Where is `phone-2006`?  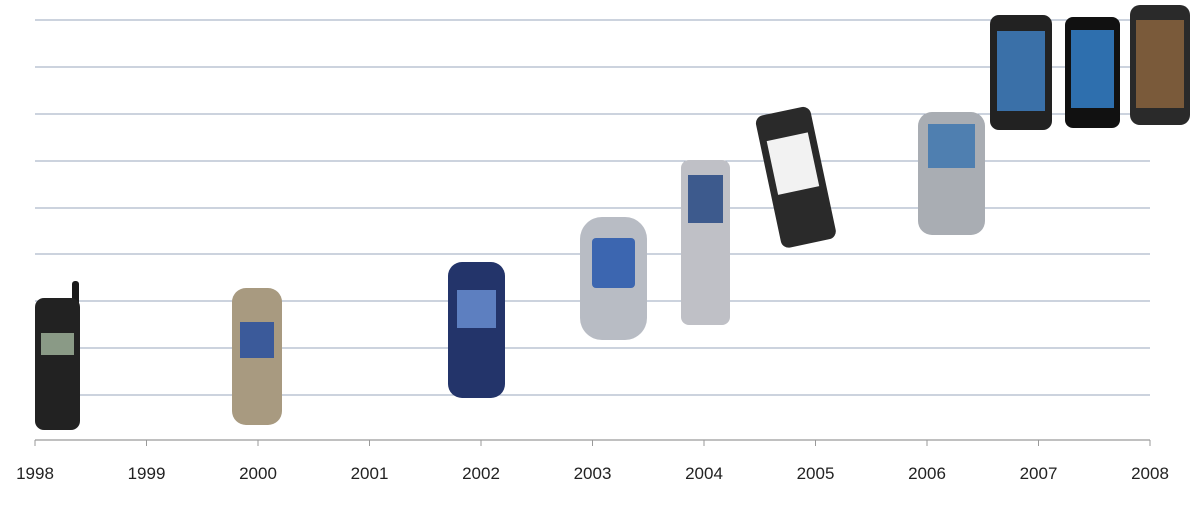 phone-2006 is located at coordinates (951, 173).